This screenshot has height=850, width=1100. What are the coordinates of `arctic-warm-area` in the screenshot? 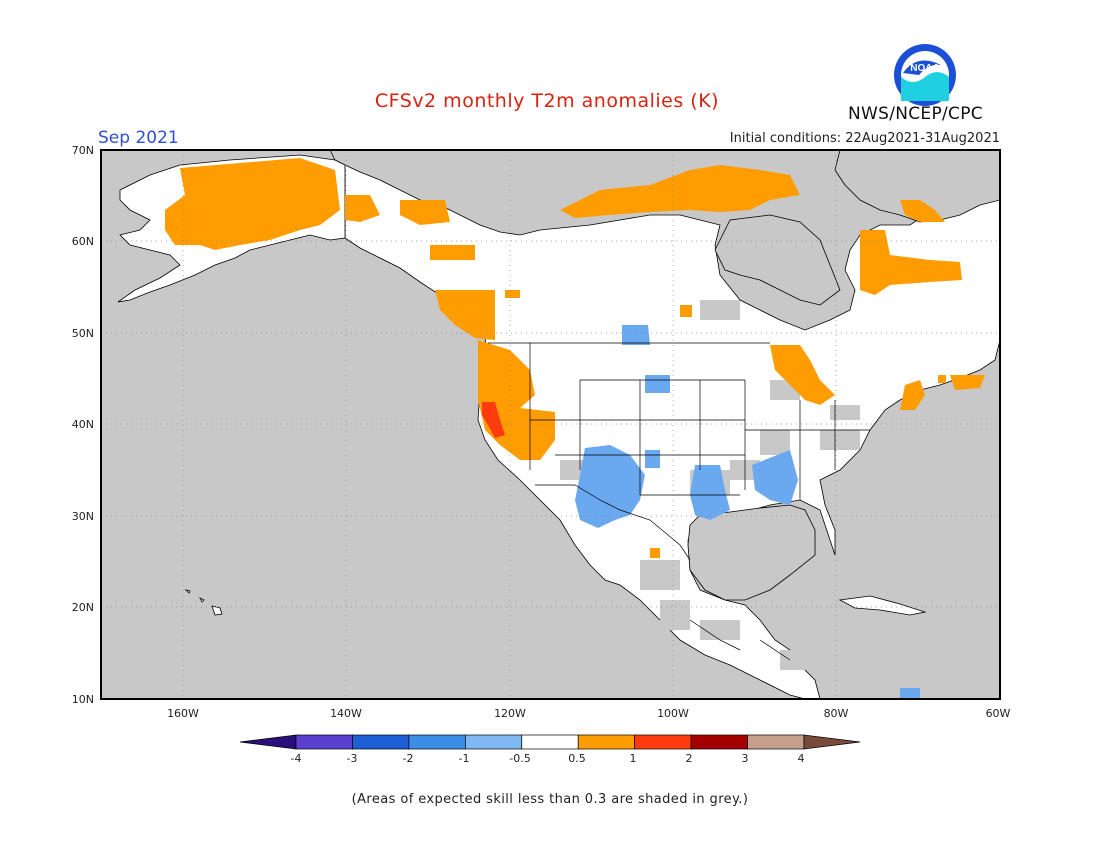 It's located at (680, 191).